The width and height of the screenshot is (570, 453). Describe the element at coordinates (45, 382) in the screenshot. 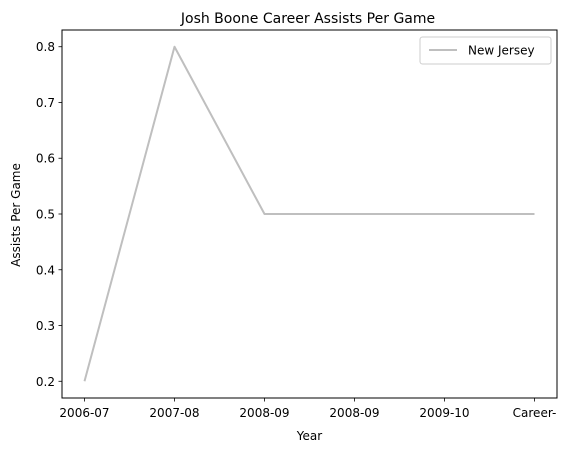

I see `y-tick-label: 0.2` at that location.